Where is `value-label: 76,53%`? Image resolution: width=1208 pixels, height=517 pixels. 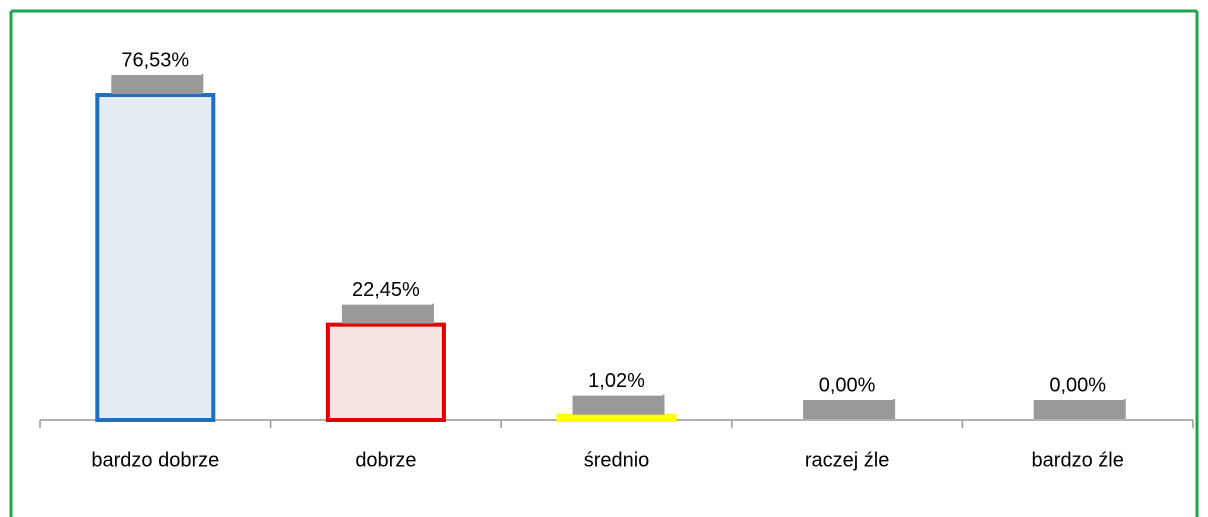 value-label: 76,53% is located at coordinates (155, 60).